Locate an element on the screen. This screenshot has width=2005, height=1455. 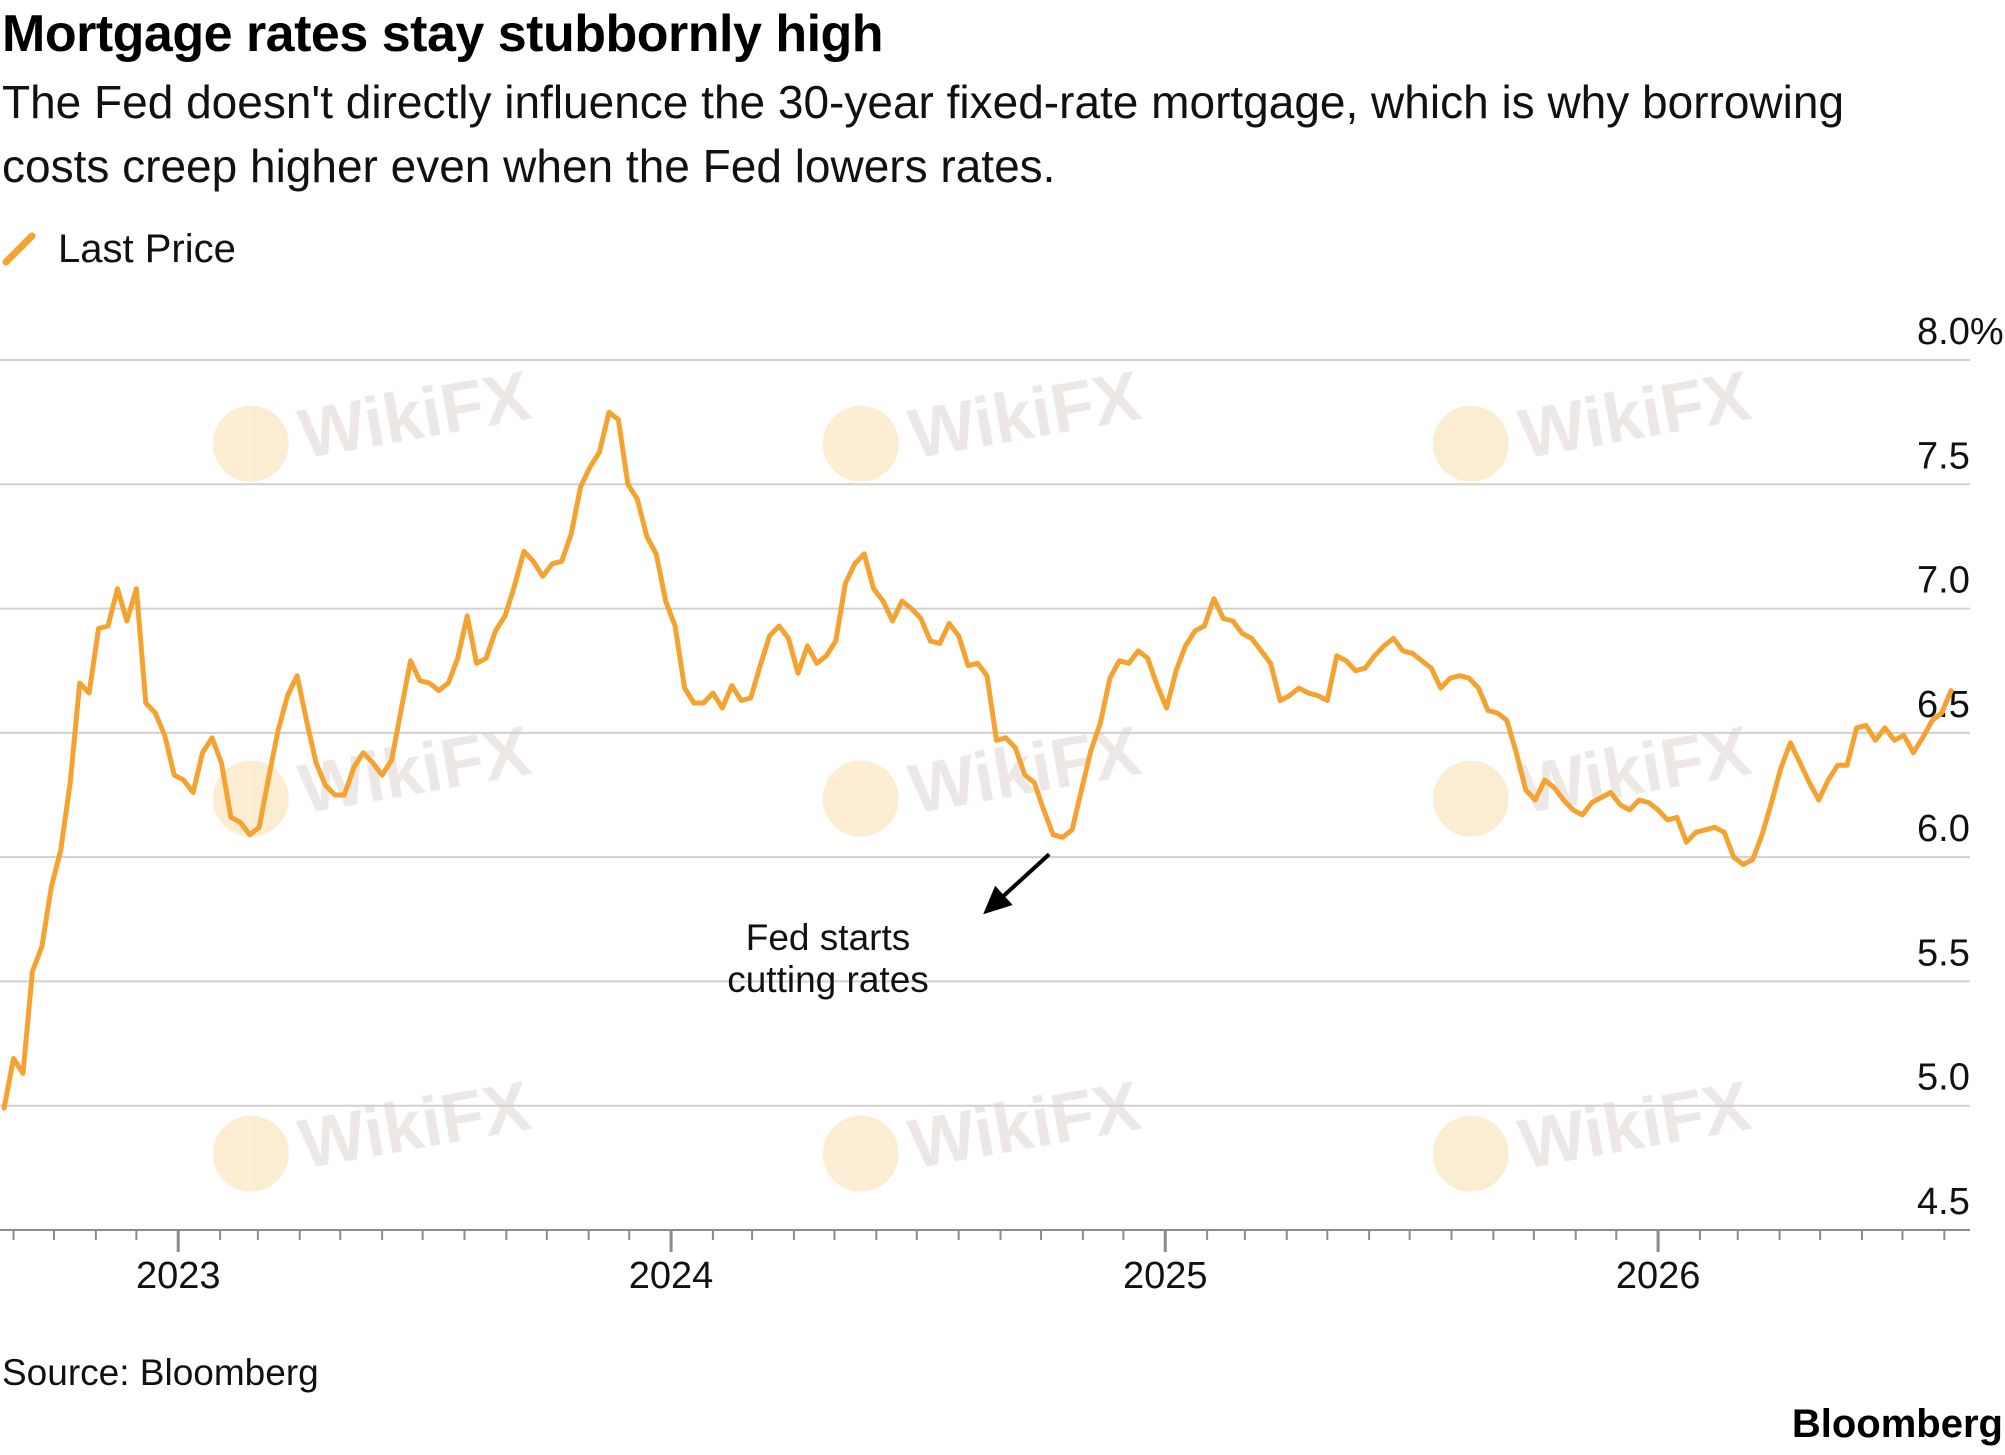
legend: Last Price is located at coordinates (119, 249).